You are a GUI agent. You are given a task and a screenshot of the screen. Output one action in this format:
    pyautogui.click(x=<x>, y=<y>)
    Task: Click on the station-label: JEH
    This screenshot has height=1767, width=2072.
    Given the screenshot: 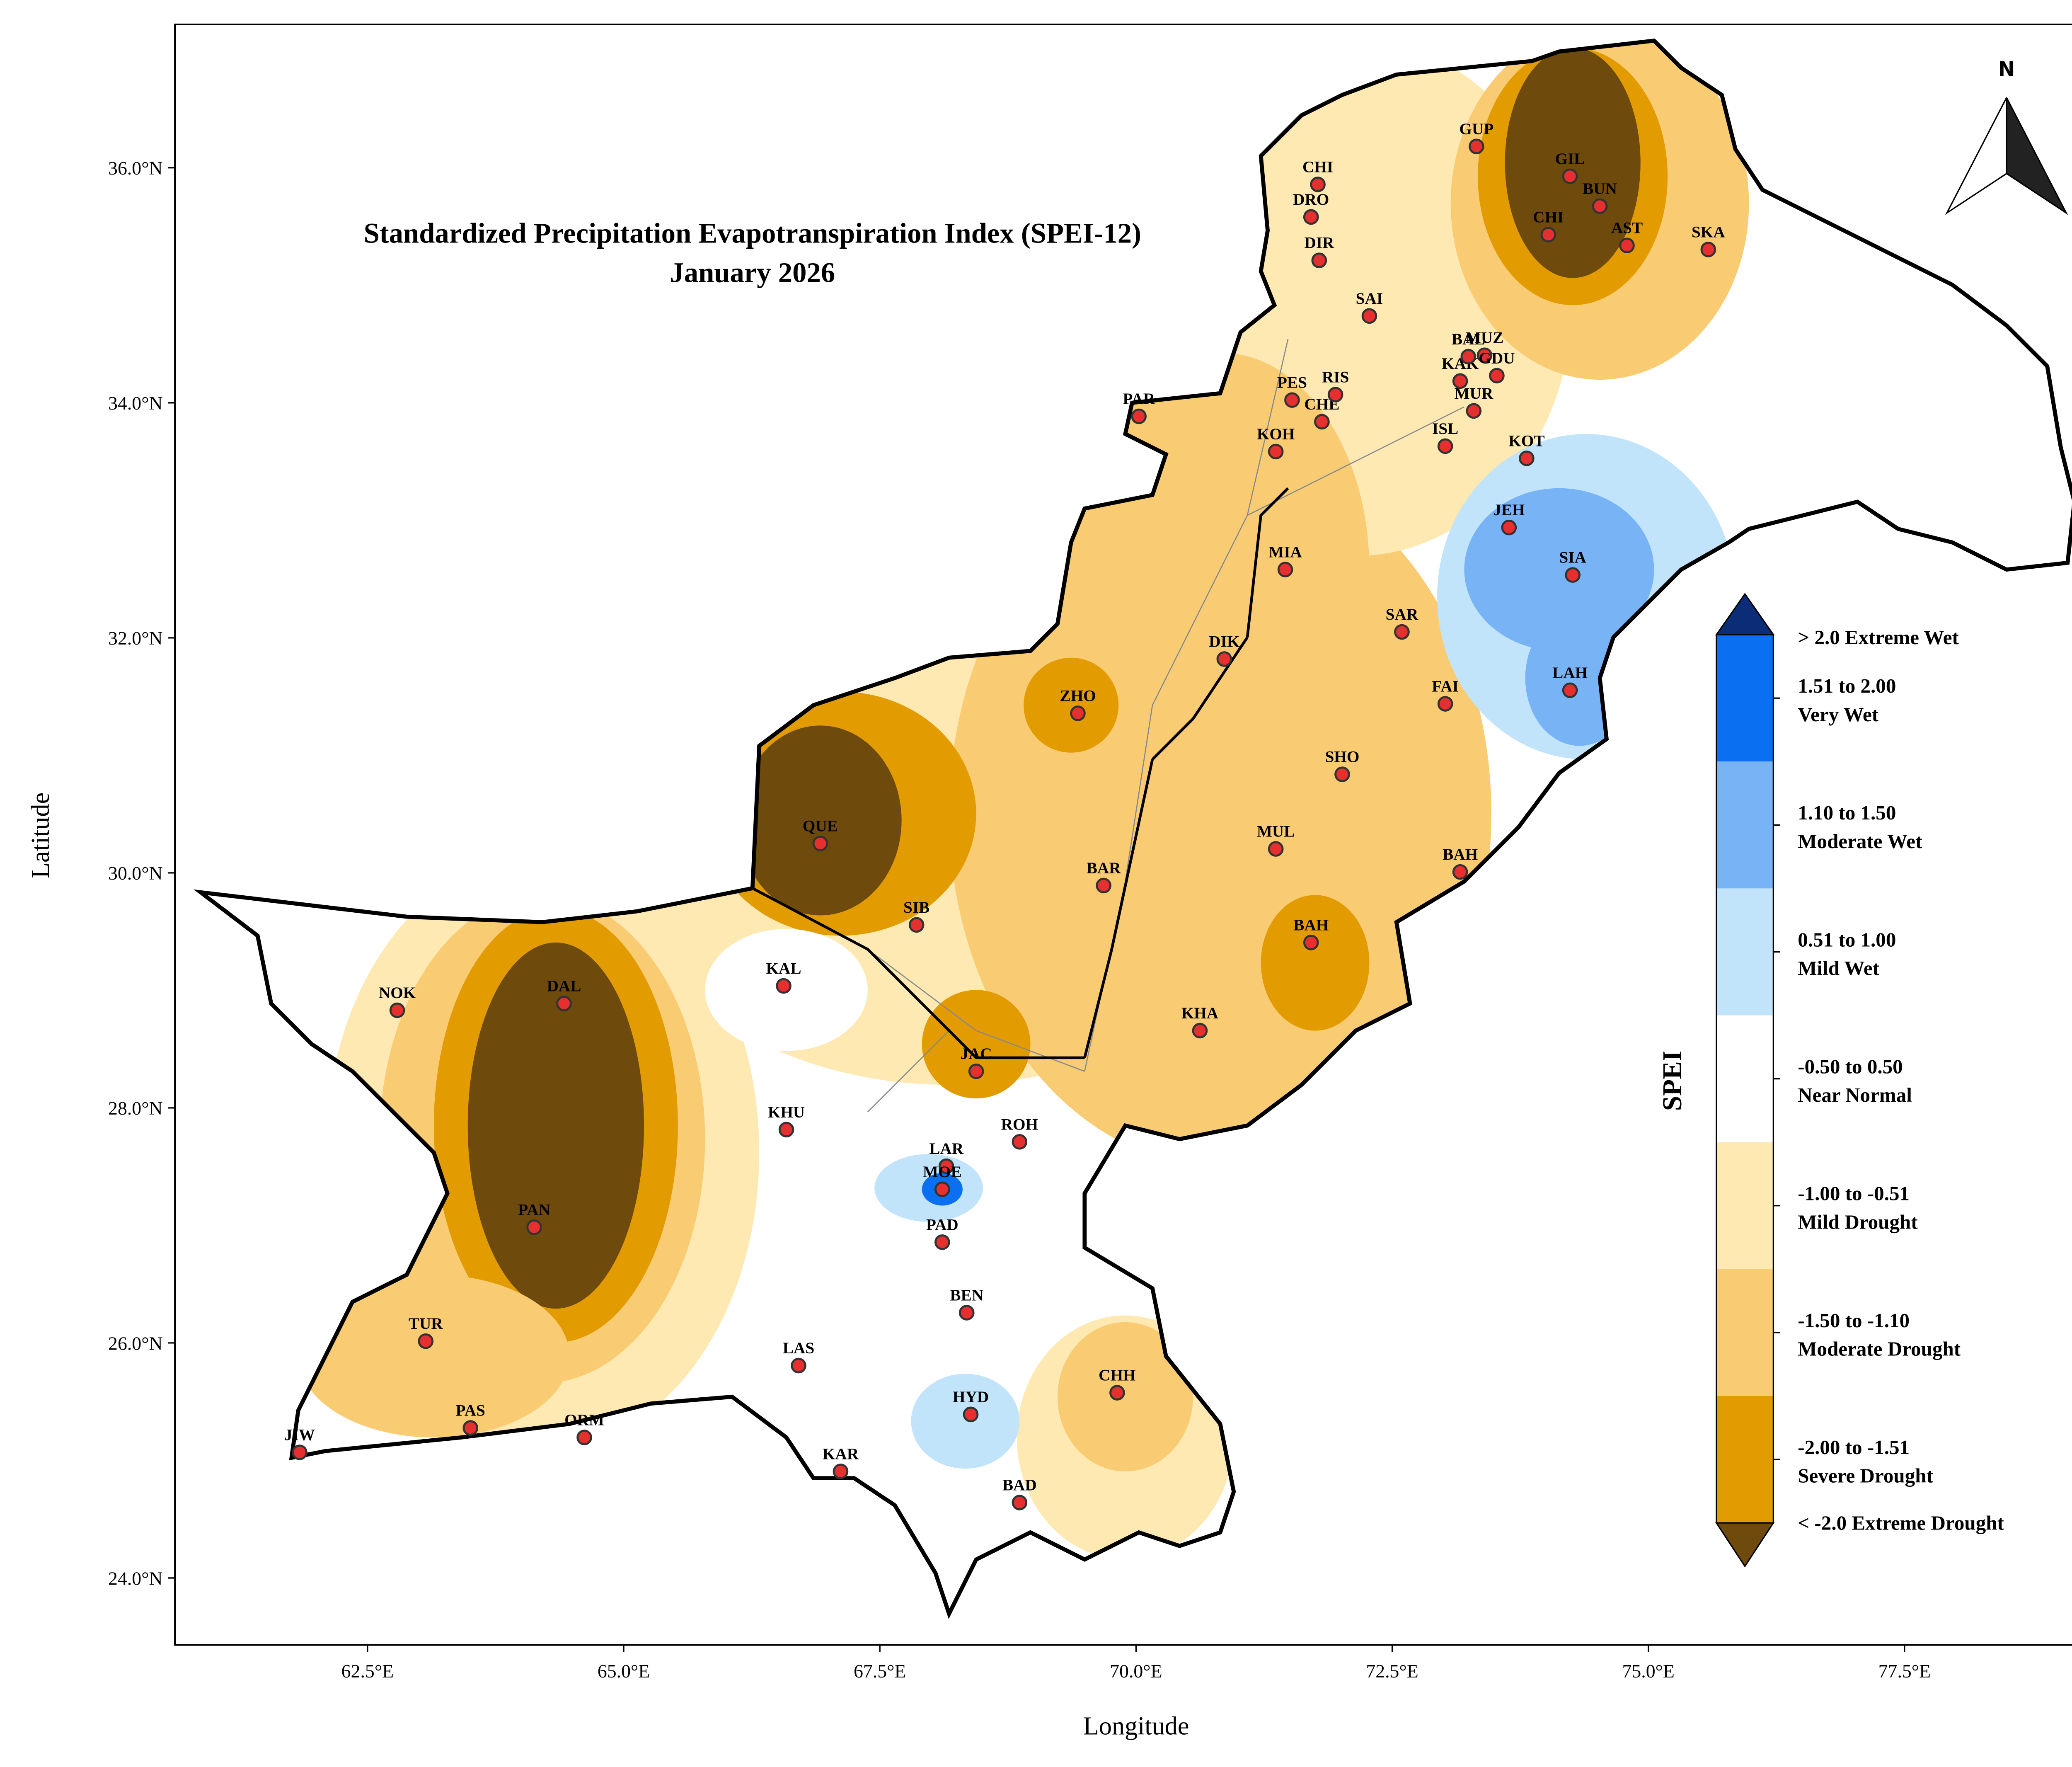 What is the action you would take?
    pyautogui.click(x=1509, y=510)
    